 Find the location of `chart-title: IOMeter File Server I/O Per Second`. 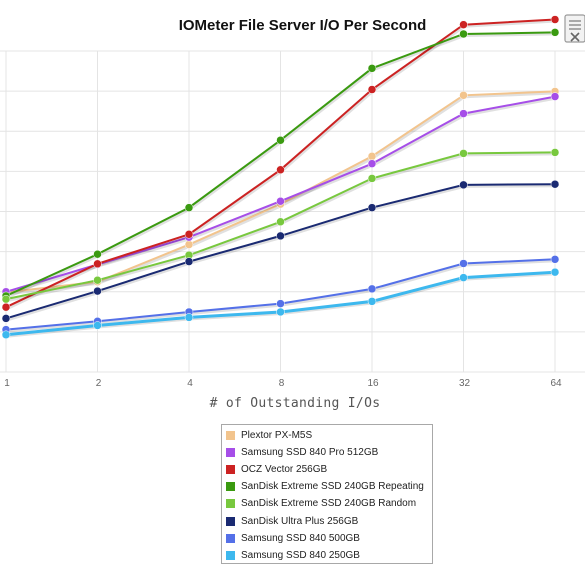

chart-title: IOMeter File Server I/O Per Second is located at coordinates (302, 25).